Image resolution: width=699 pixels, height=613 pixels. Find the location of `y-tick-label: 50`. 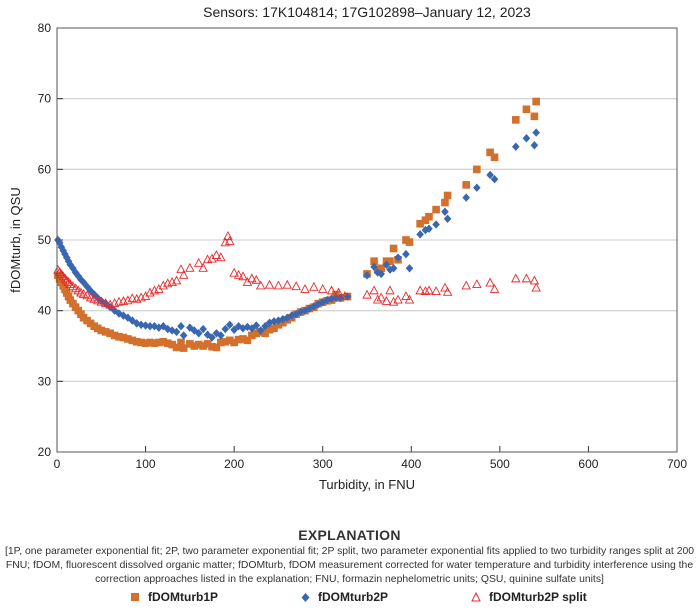

y-tick-label: 50 is located at coordinates (45, 240).